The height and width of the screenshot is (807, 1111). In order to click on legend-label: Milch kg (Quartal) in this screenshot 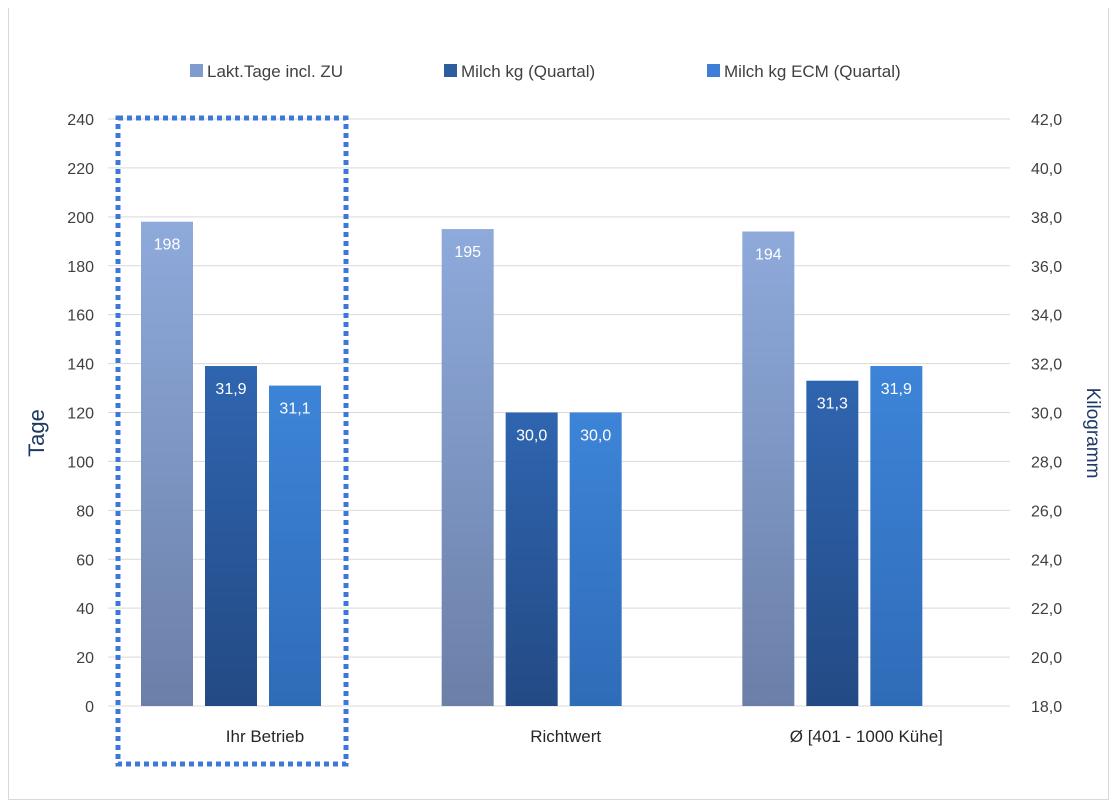, I will do `click(528, 71)`.